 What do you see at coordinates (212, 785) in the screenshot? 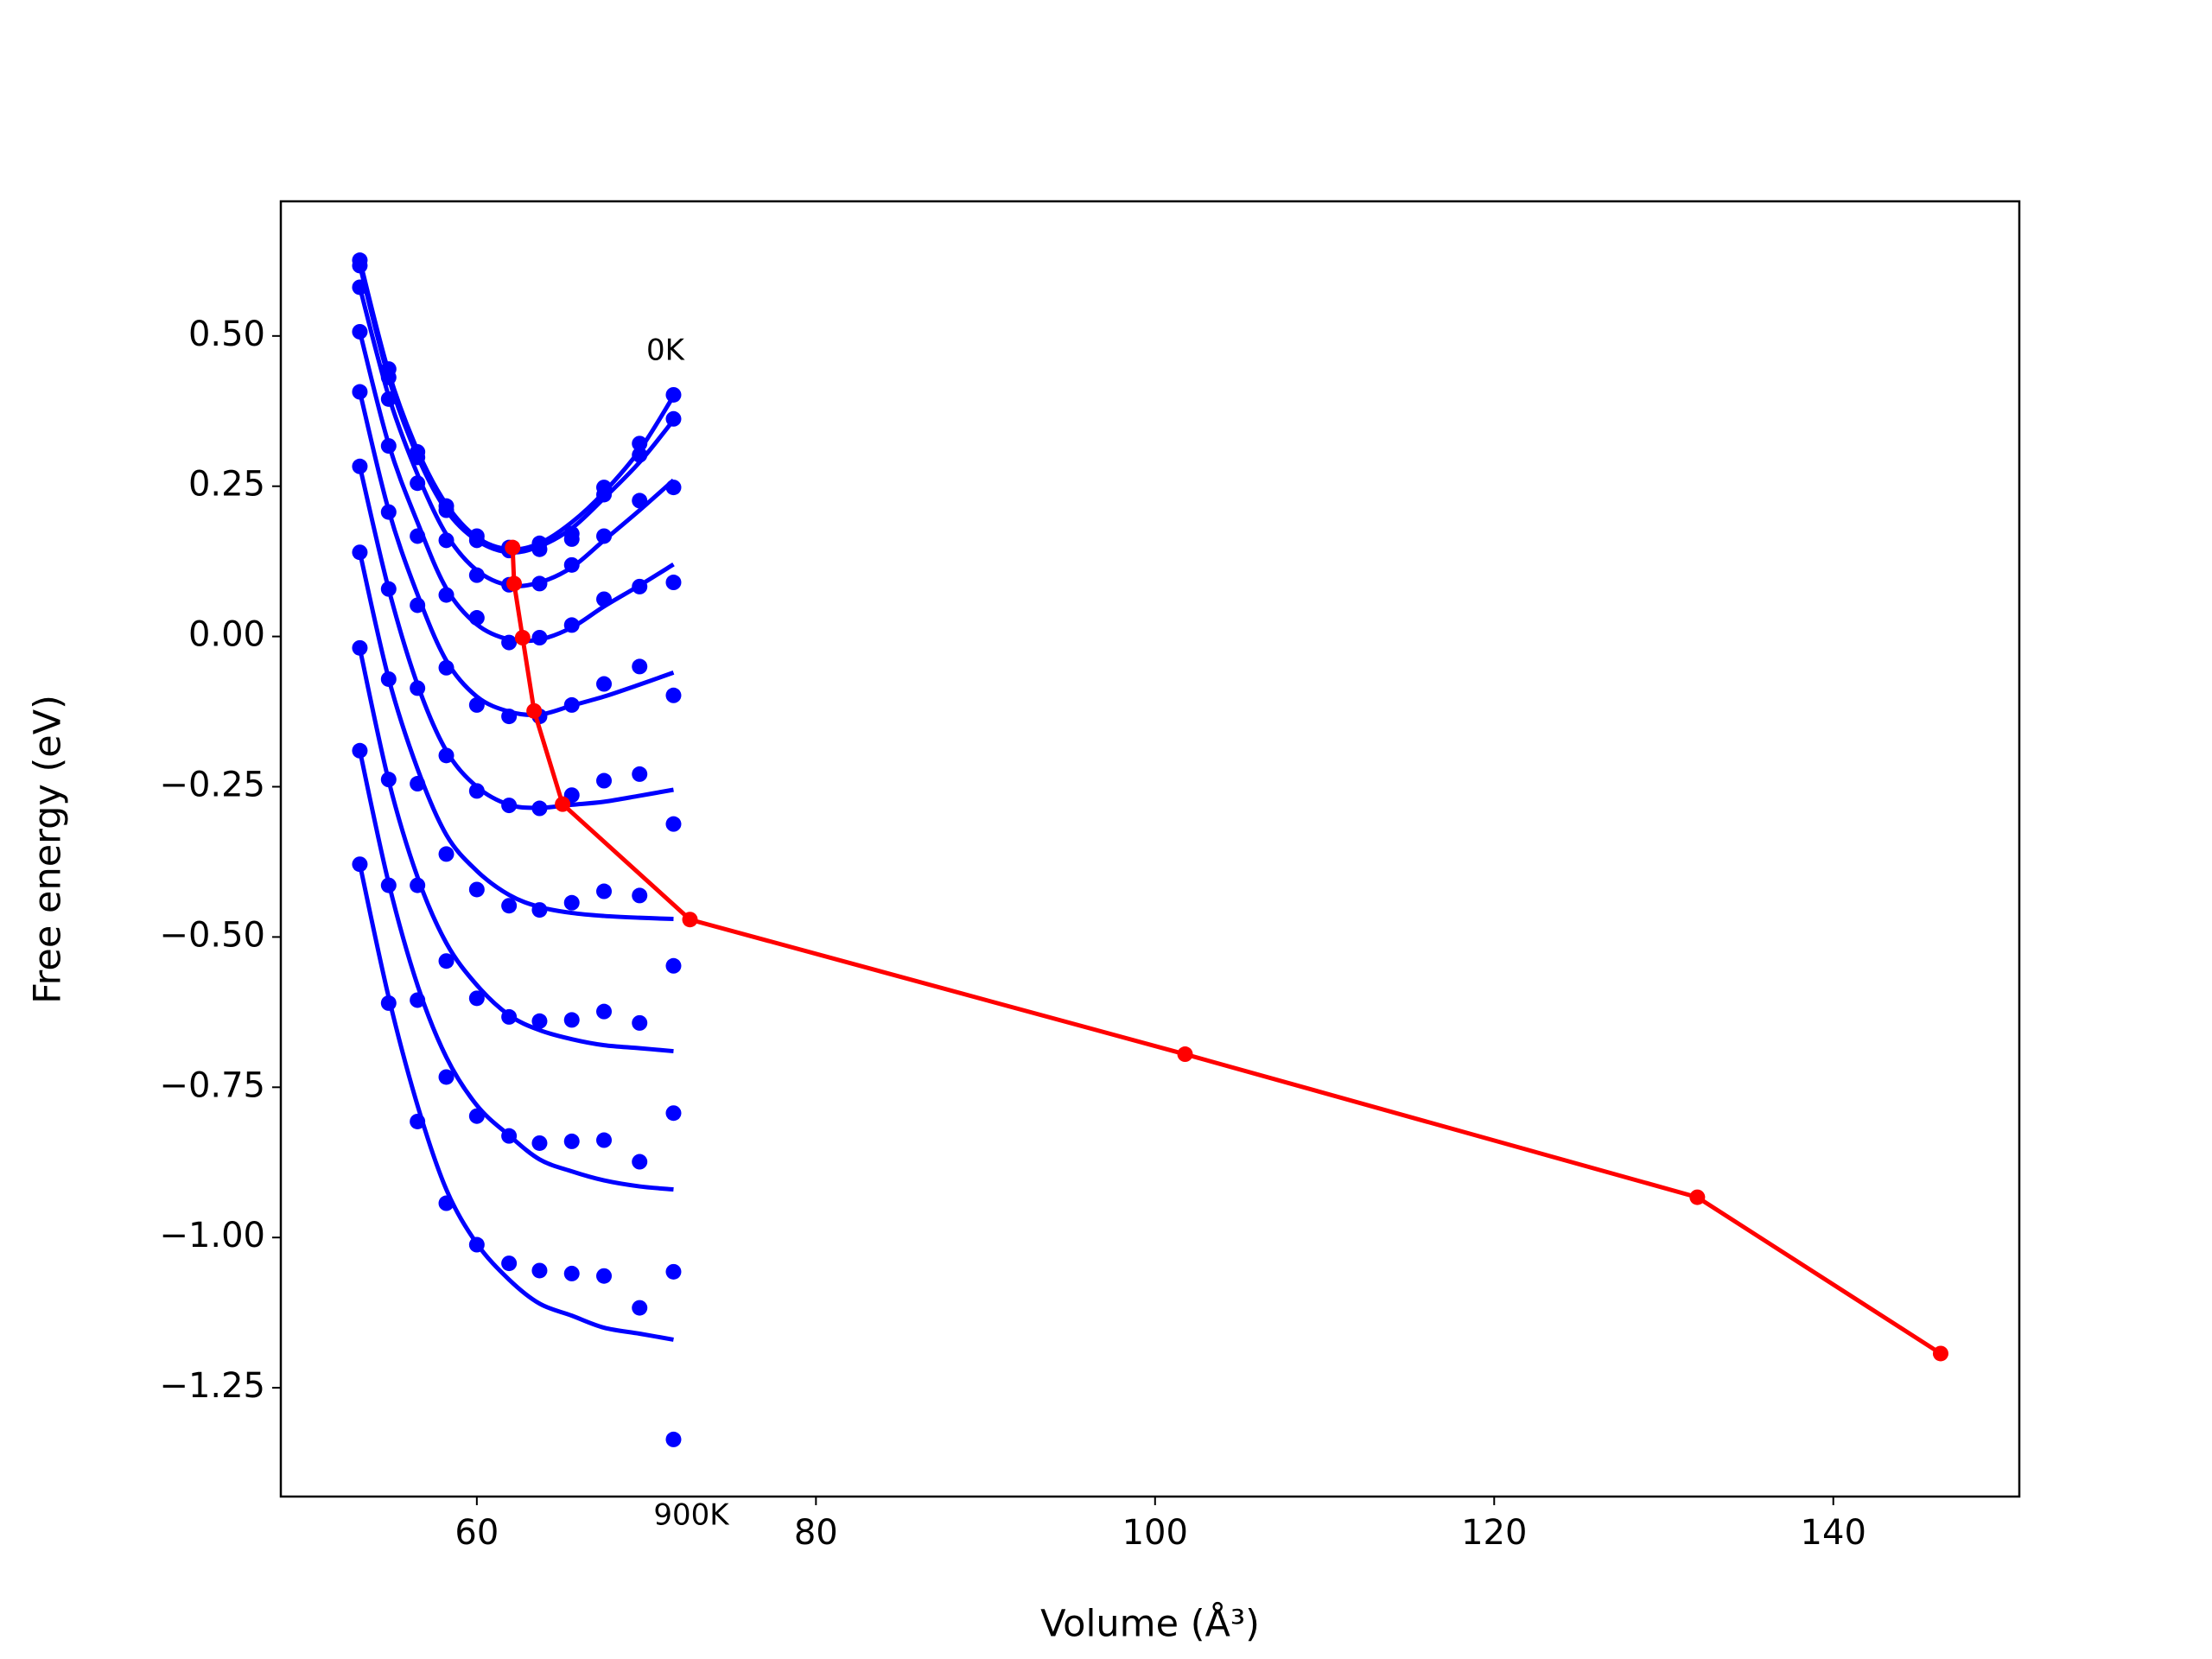
I see `y-tick-label: −0.25` at bounding box center [212, 785].